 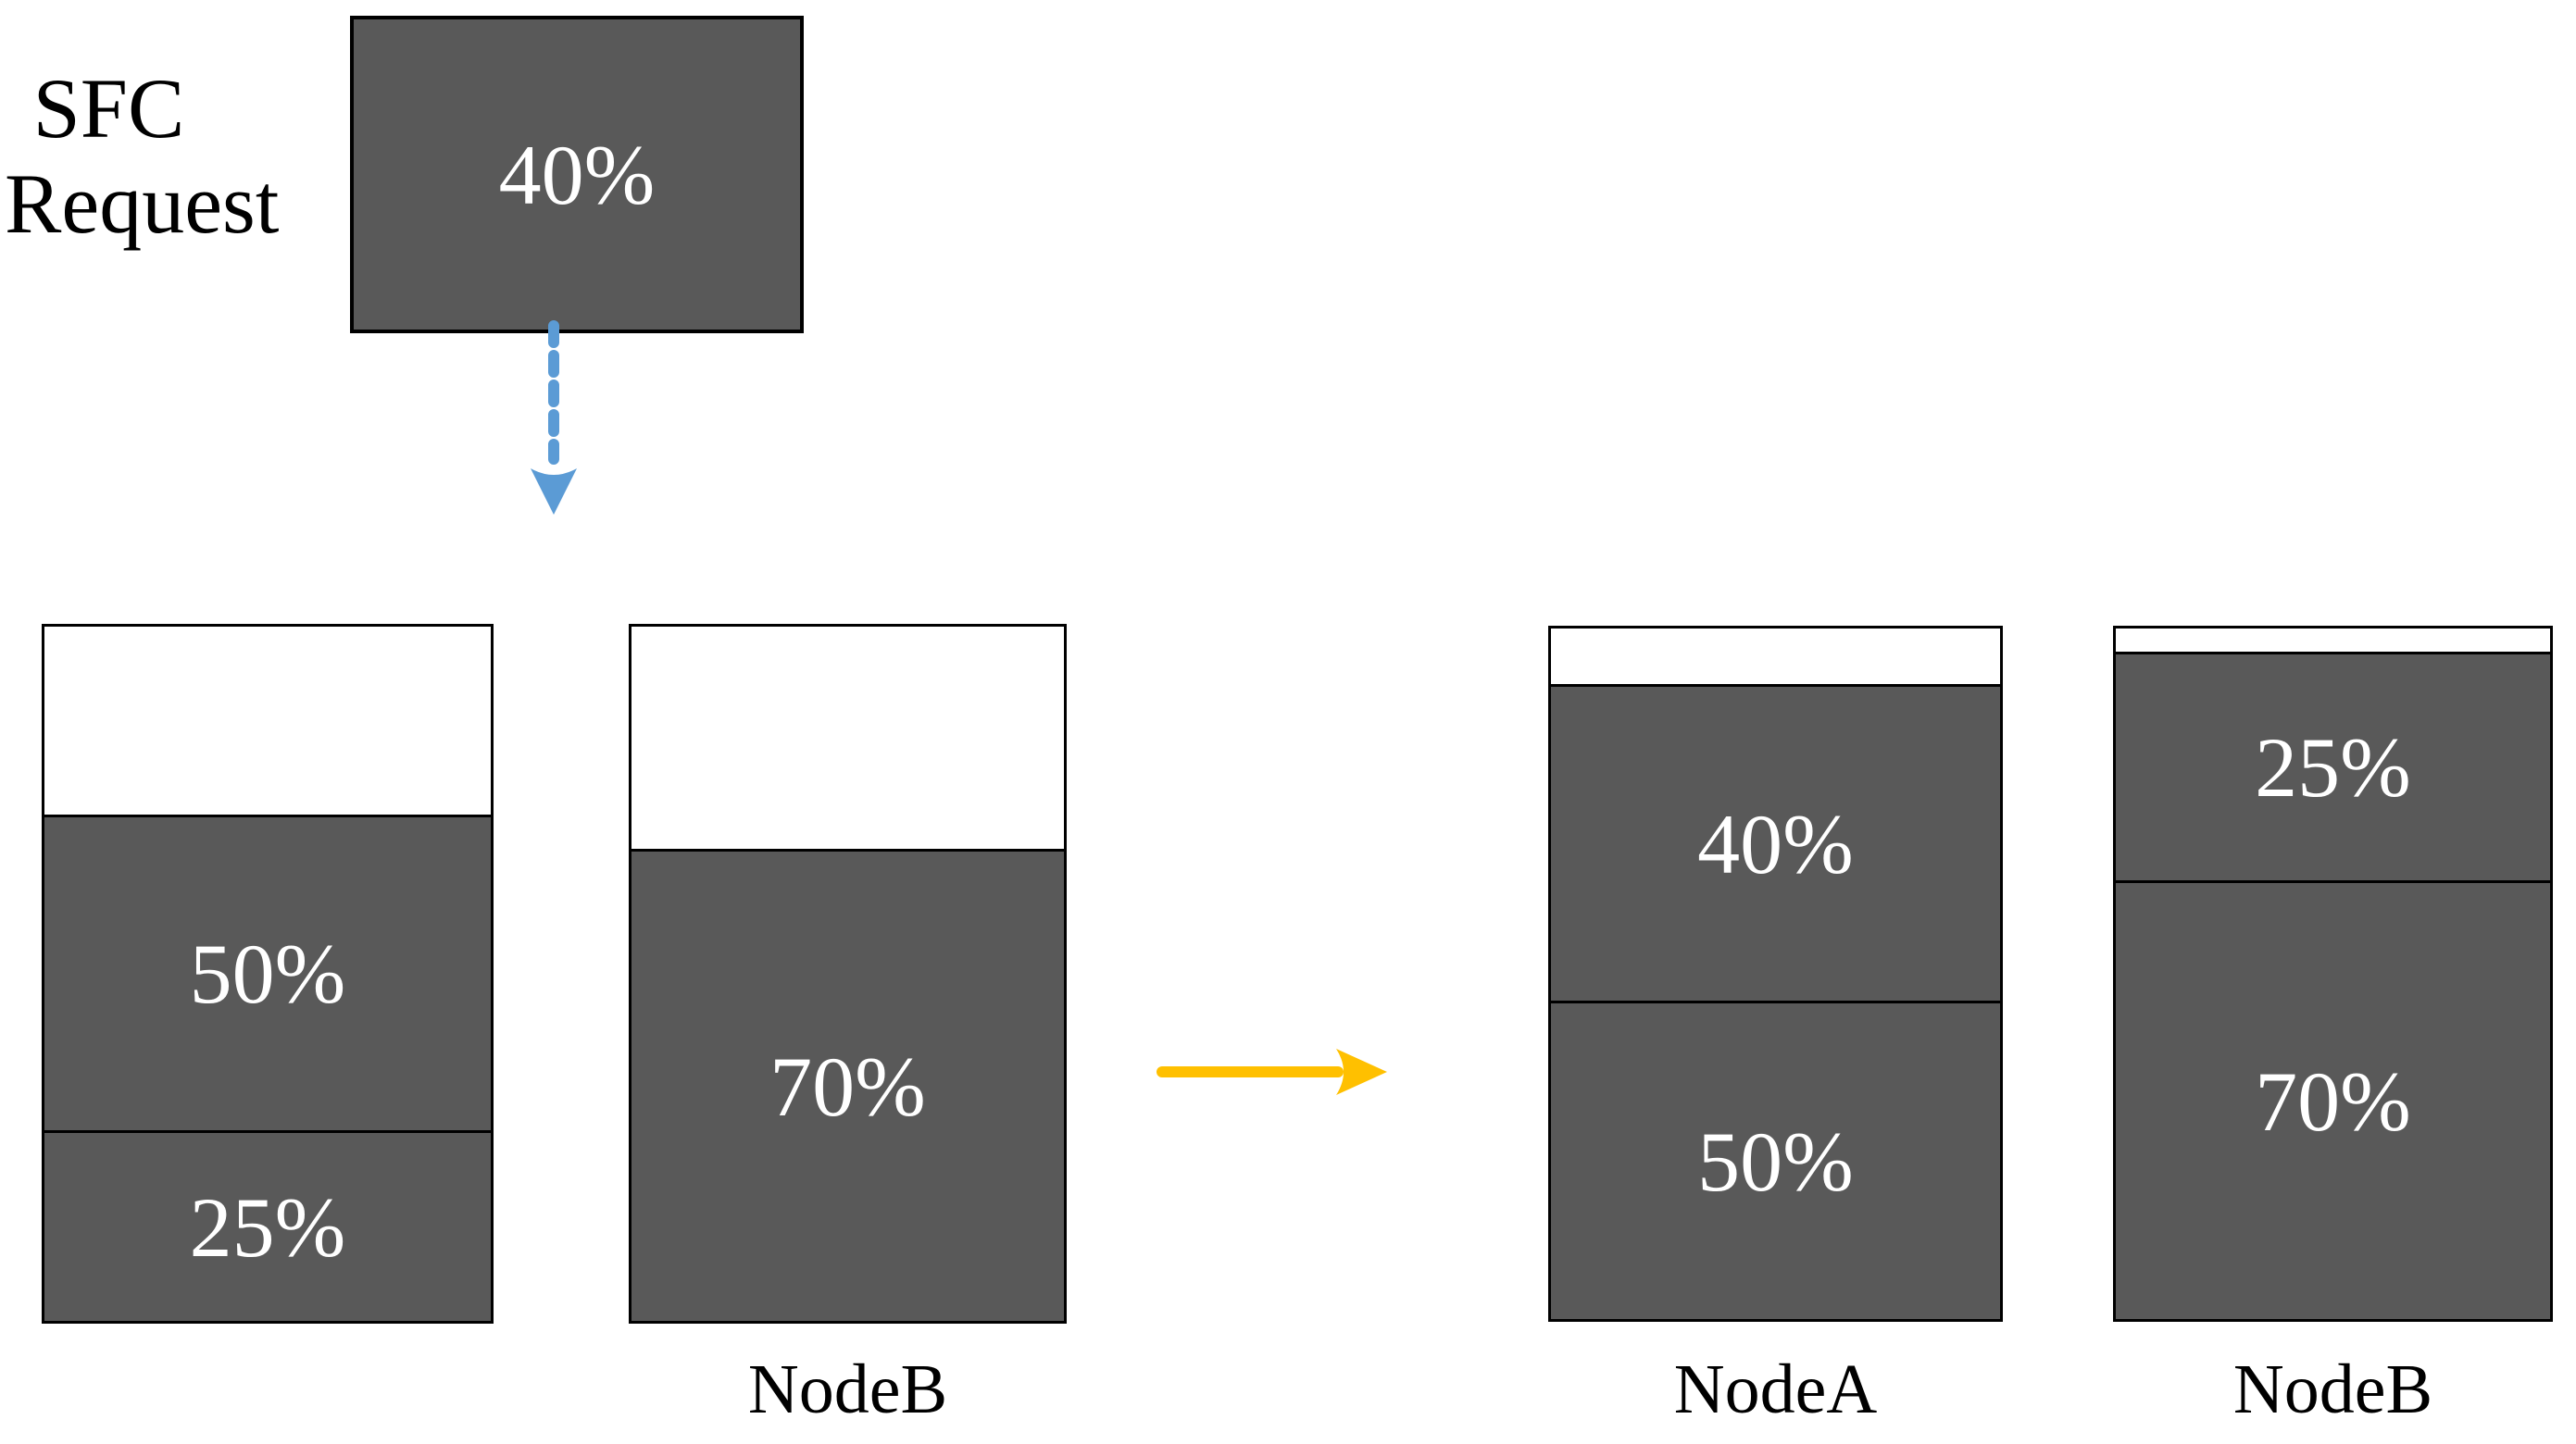 I want to click on after-bar-nodeb-segment-70: 70%, so click(x=2333, y=1099).